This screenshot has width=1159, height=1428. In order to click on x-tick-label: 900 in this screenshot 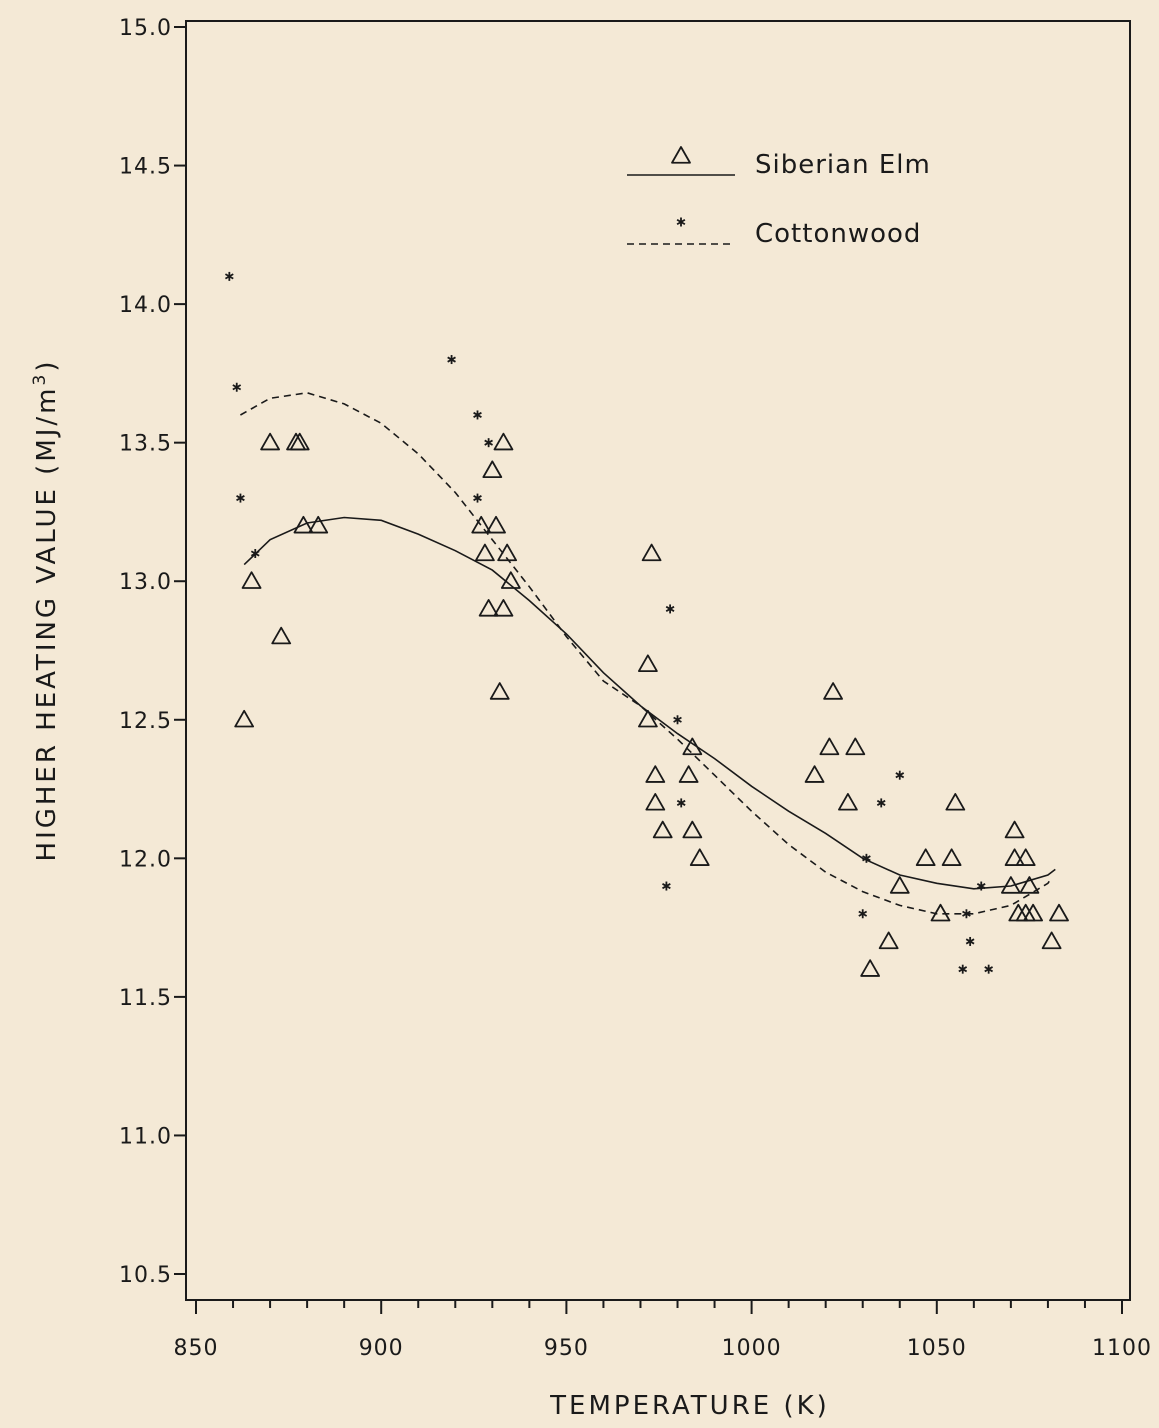, I will do `click(381, 1348)`.